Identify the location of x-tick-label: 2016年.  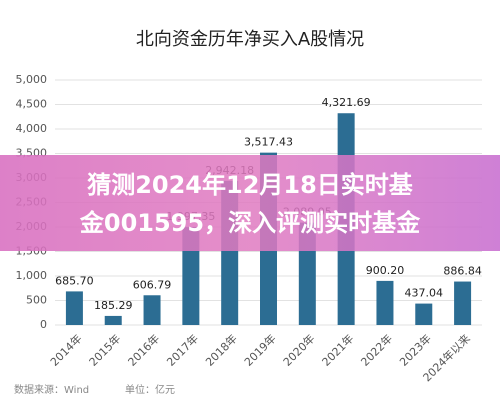
(143, 349).